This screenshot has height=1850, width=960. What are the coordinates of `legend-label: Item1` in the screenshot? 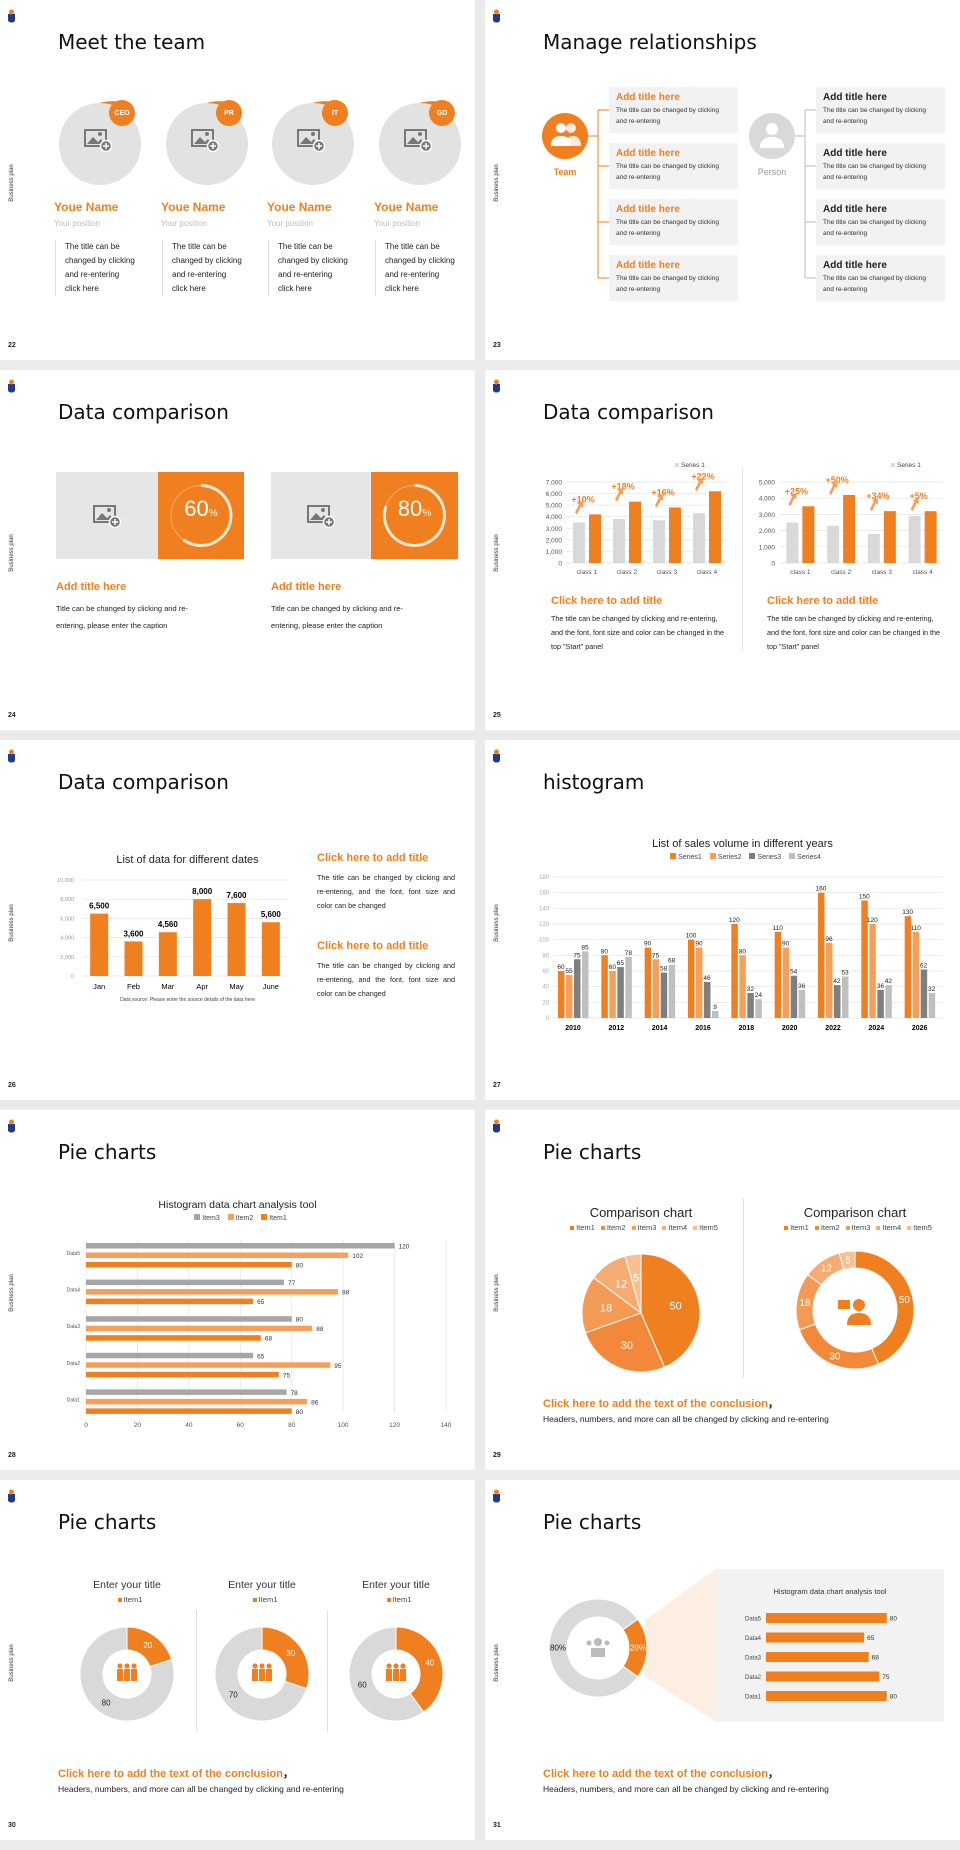 It's located at (268, 1599).